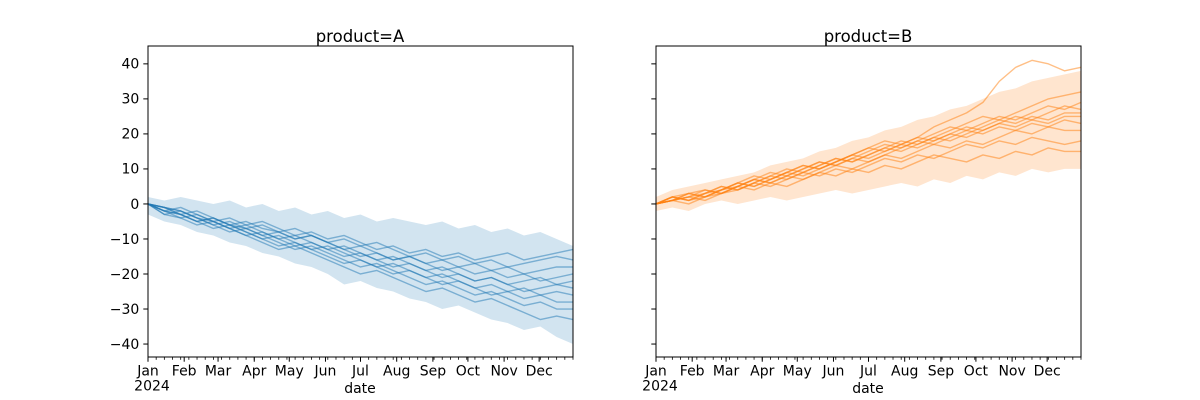  What do you see at coordinates (130, 65) in the screenshot?
I see `y-tick-label: 40` at bounding box center [130, 65].